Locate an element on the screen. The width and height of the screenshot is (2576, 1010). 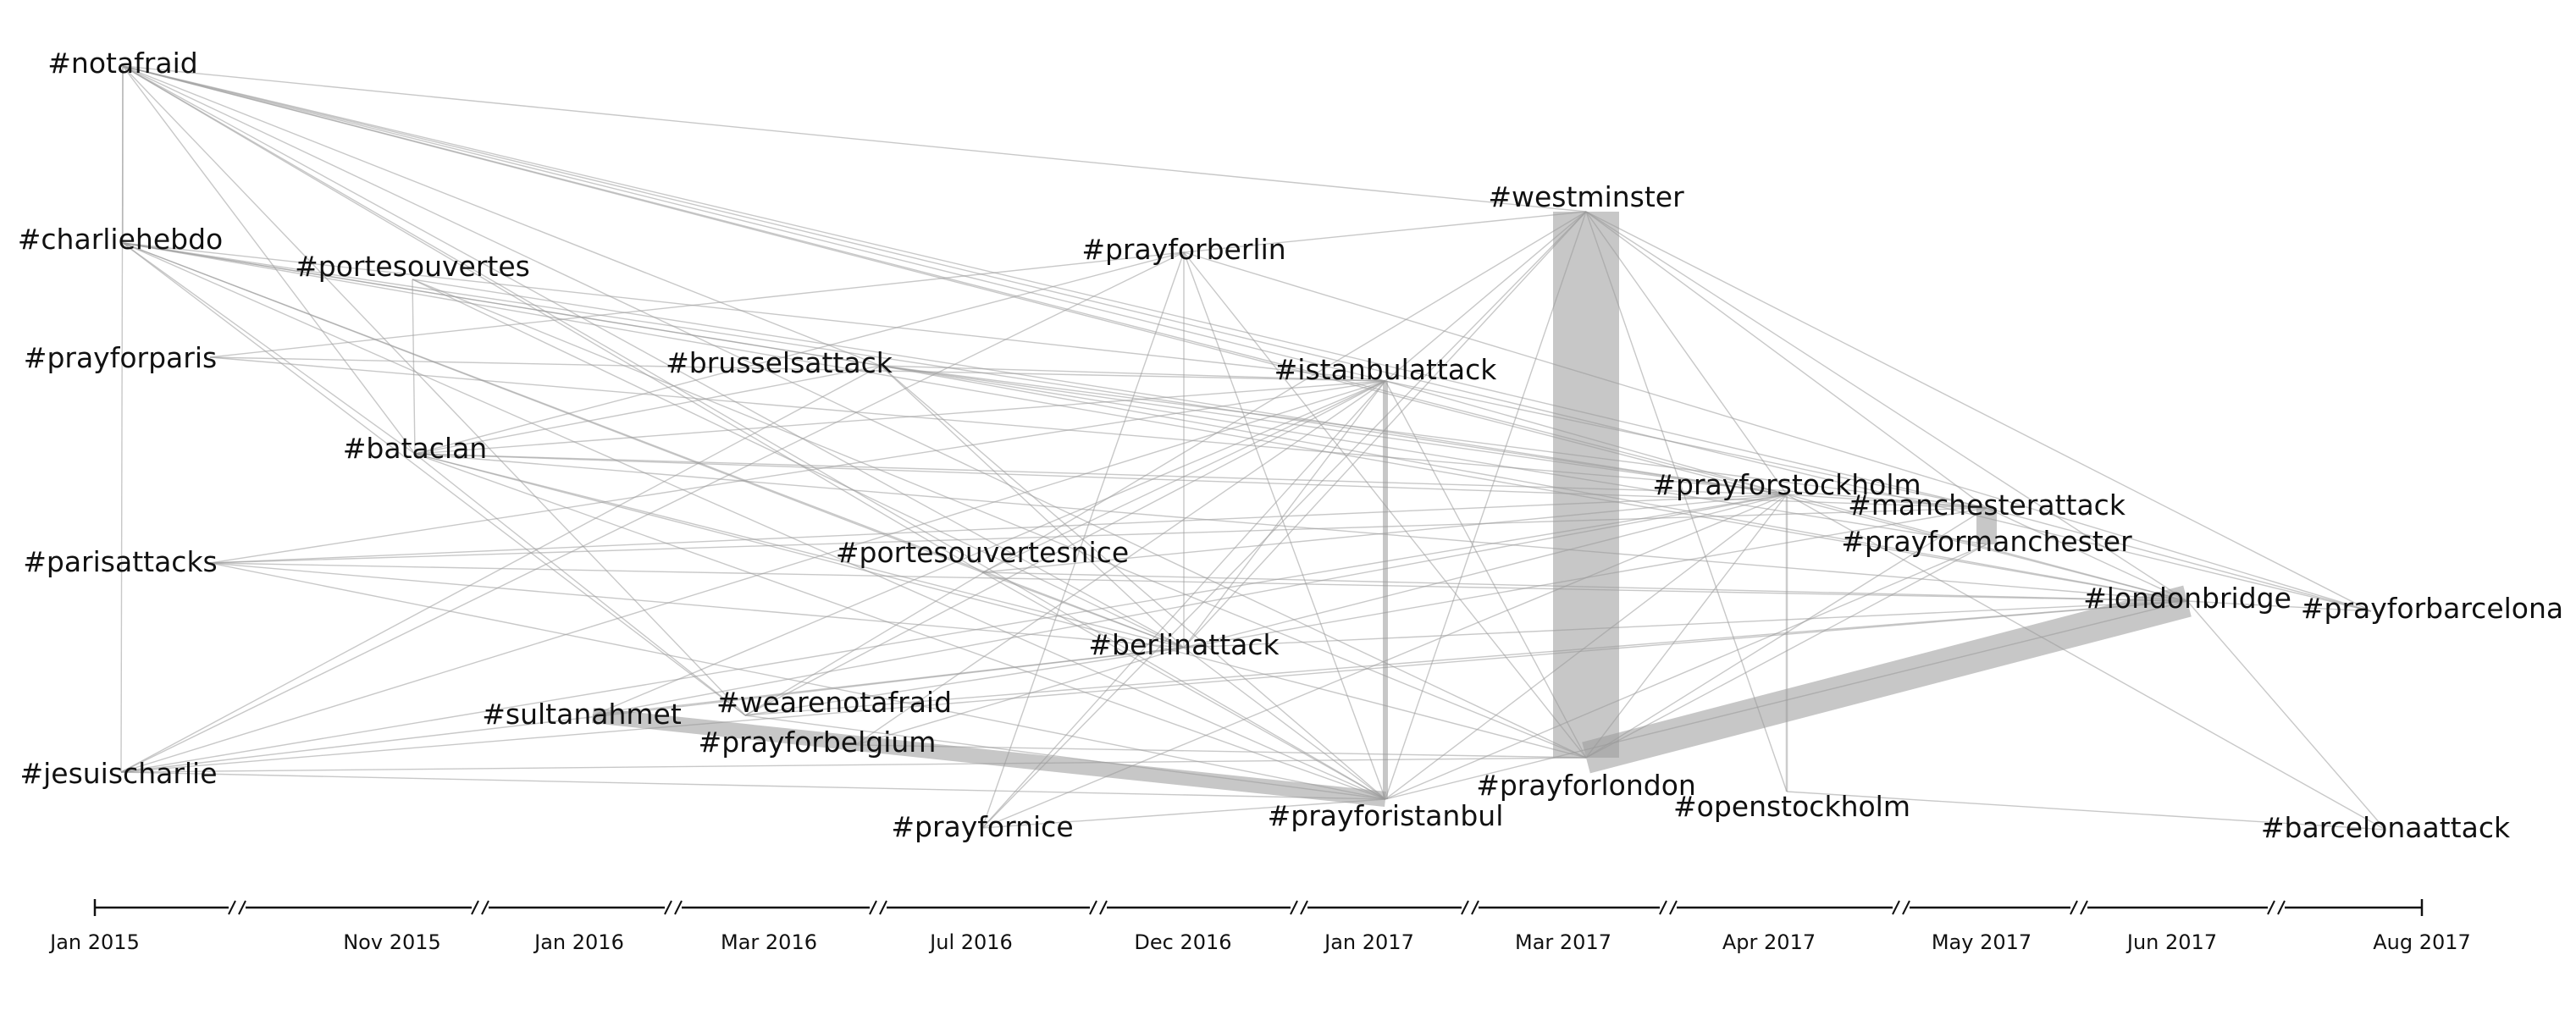
link-wearenotafraid-londonbridge is located at coordinates (1466, 658).